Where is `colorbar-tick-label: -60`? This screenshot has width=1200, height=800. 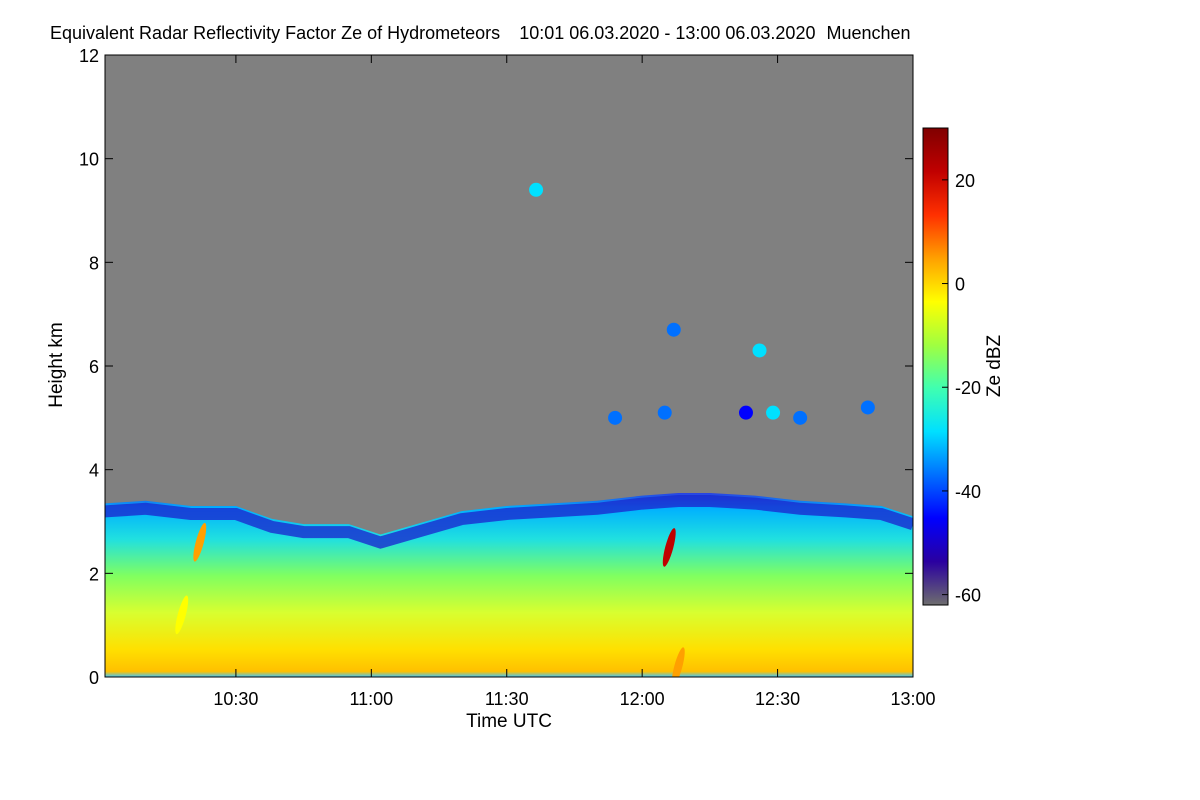 colorbar-tick-label: -60 is located at coordinates (968, 596).